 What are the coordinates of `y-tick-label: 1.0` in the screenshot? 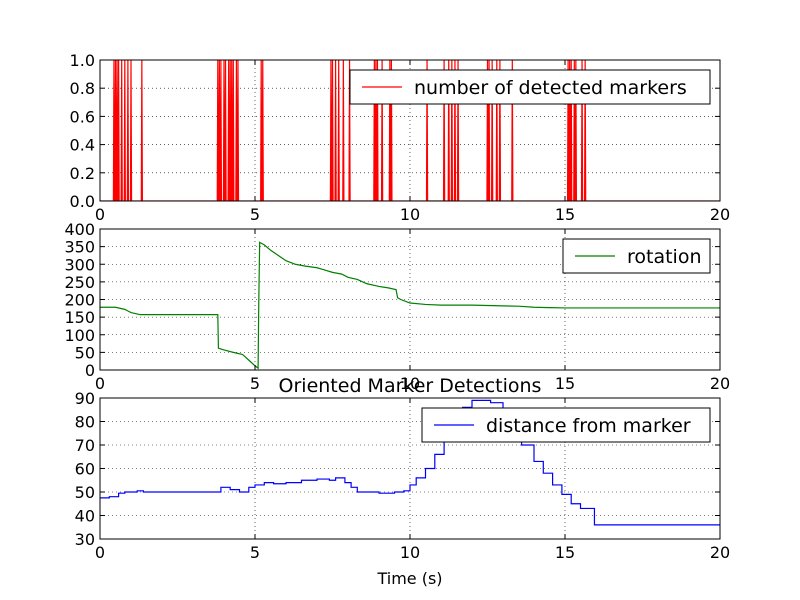 It's located at (82, 60).